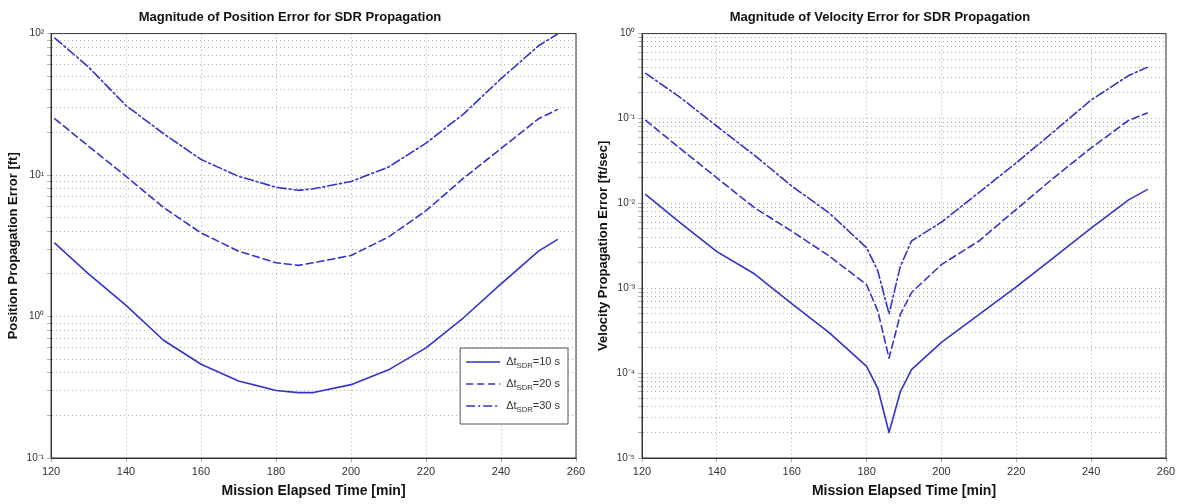  Describe the element at coordinates (626, 287) in the screenshot. I see `y-tick-label: 10⁻³` at that location.